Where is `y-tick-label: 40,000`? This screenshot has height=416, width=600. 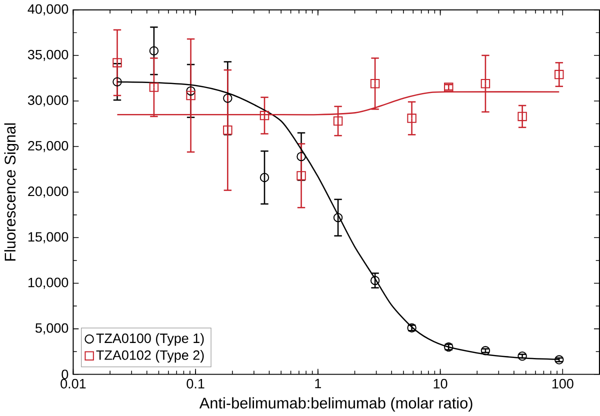
y-tick-label: 40,000 is located at coordinates (48, 10).